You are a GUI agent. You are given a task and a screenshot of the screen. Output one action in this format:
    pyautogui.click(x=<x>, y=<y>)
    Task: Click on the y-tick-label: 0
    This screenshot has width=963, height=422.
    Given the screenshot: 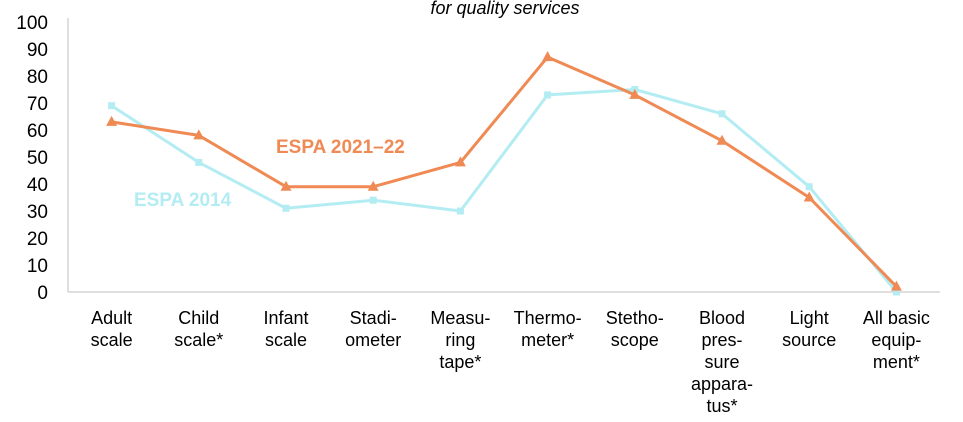 What is the action you would take?
    pyautogui.click(x=42, y=293)
    